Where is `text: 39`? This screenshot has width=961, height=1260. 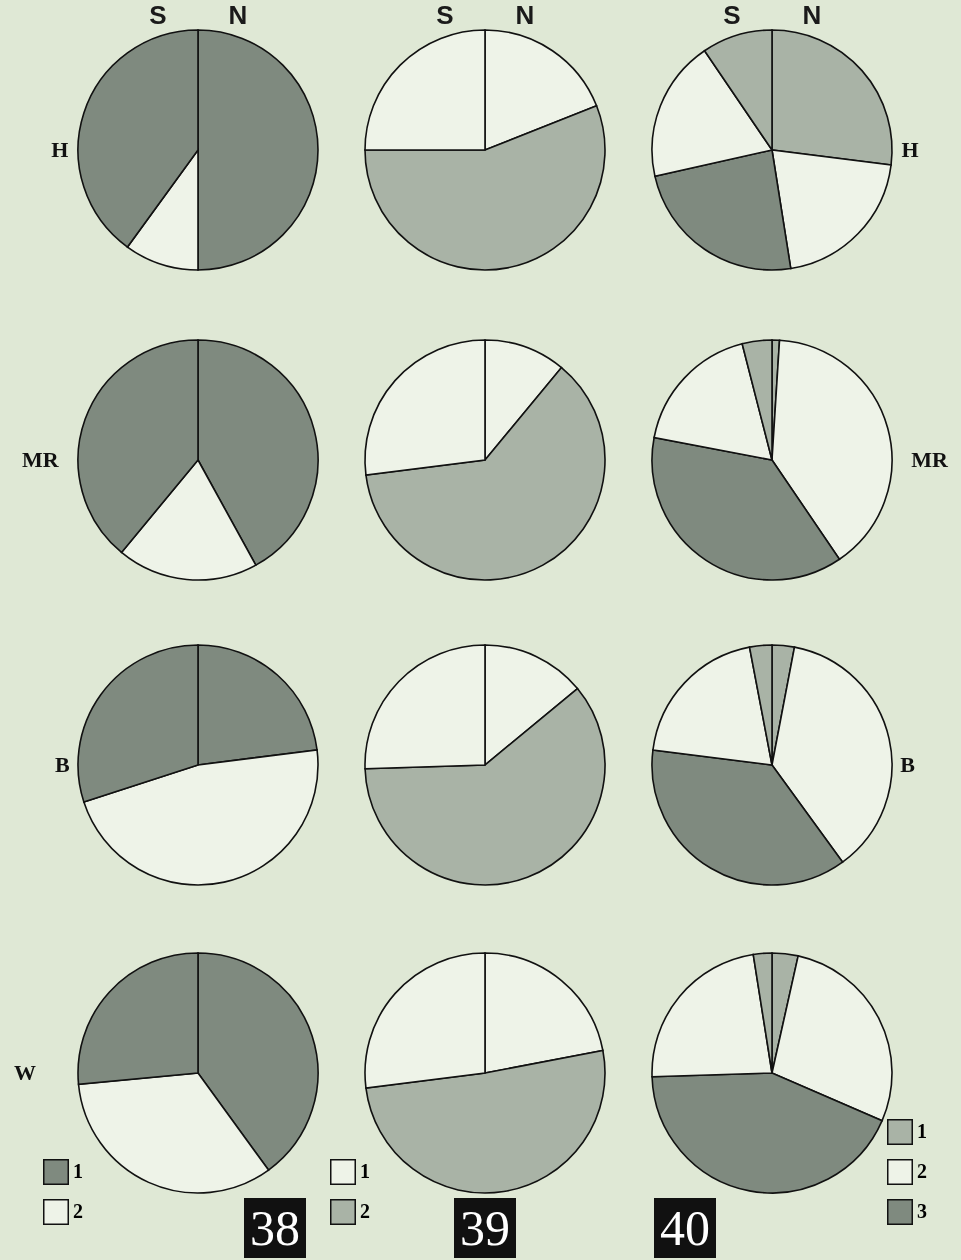 text: 39 is located at coordinates (485, 1228).